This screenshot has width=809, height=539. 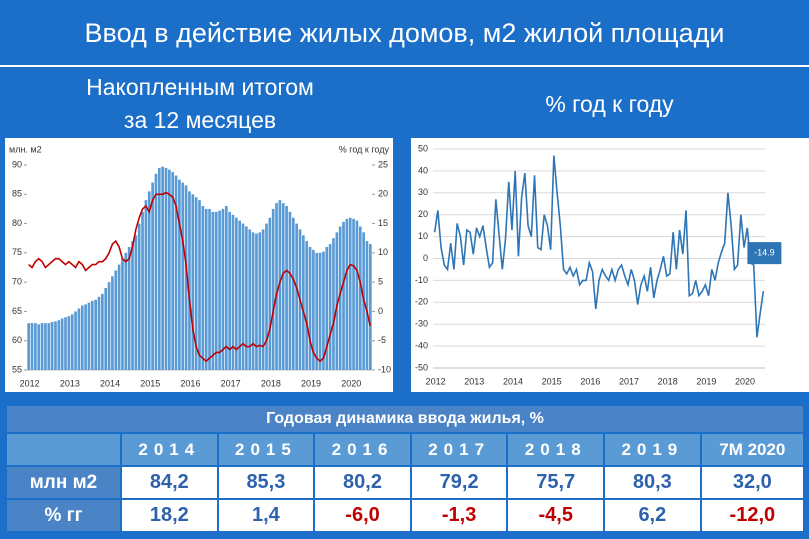 I want to click on x-tick-label: 2018, so click(x=271, y=383).